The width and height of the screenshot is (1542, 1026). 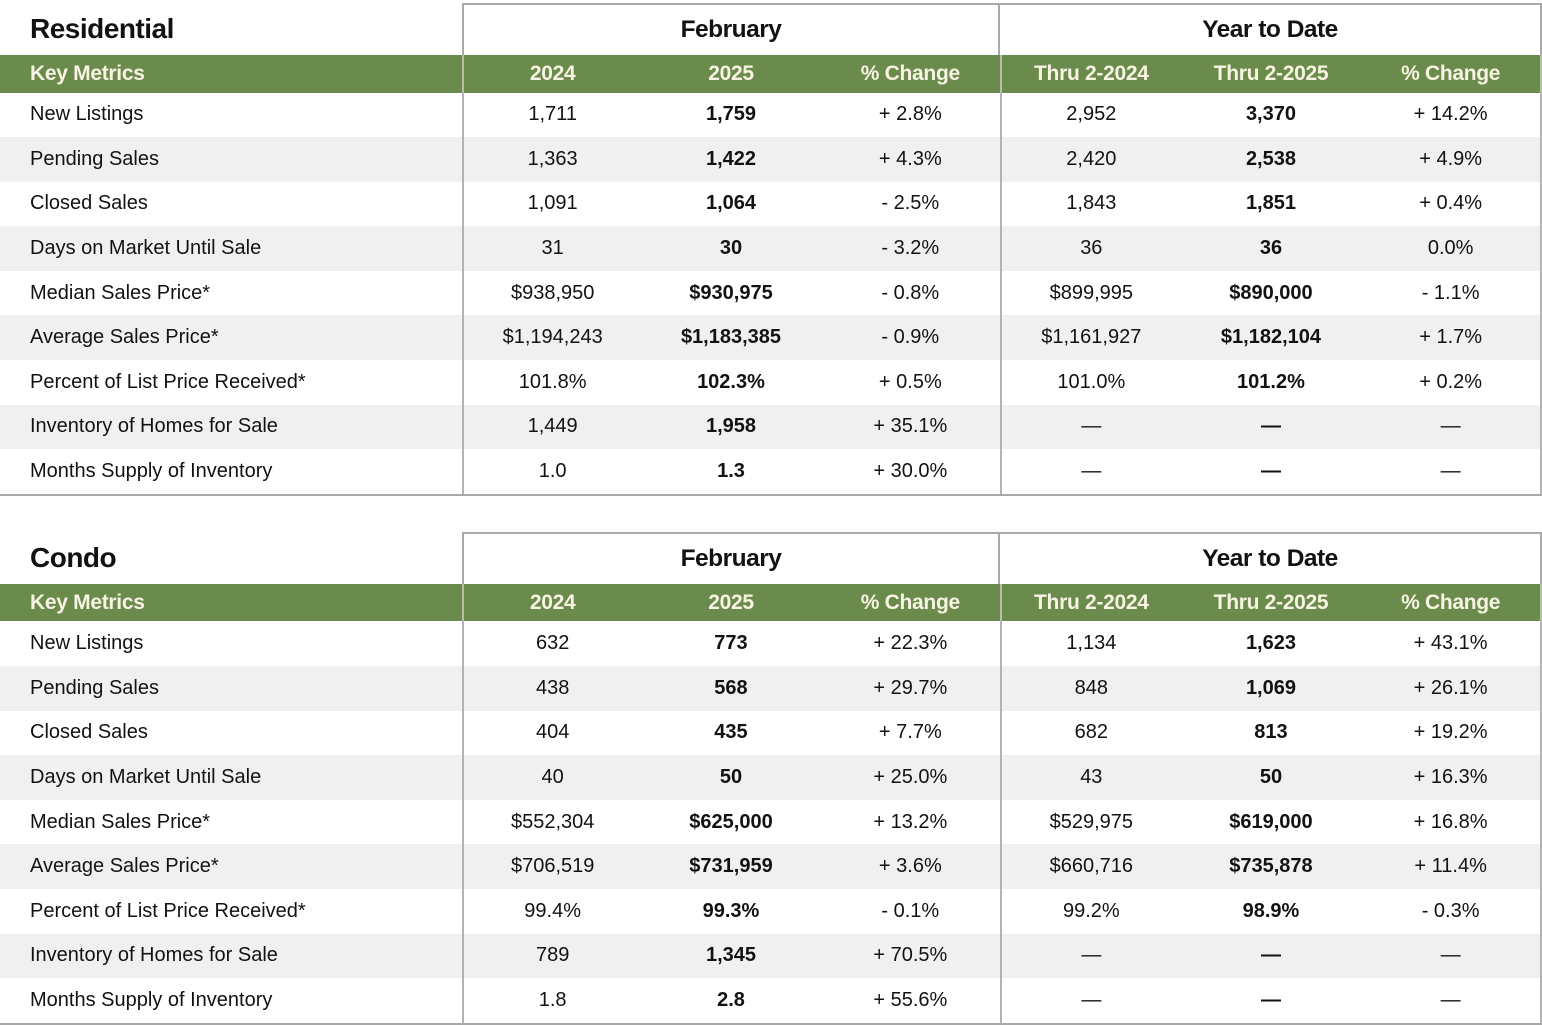 What do you see at coordinates (1271, 732) in the screenshot?
I see `value-ytd-2025: 813` at bounding box center [1271, 732].